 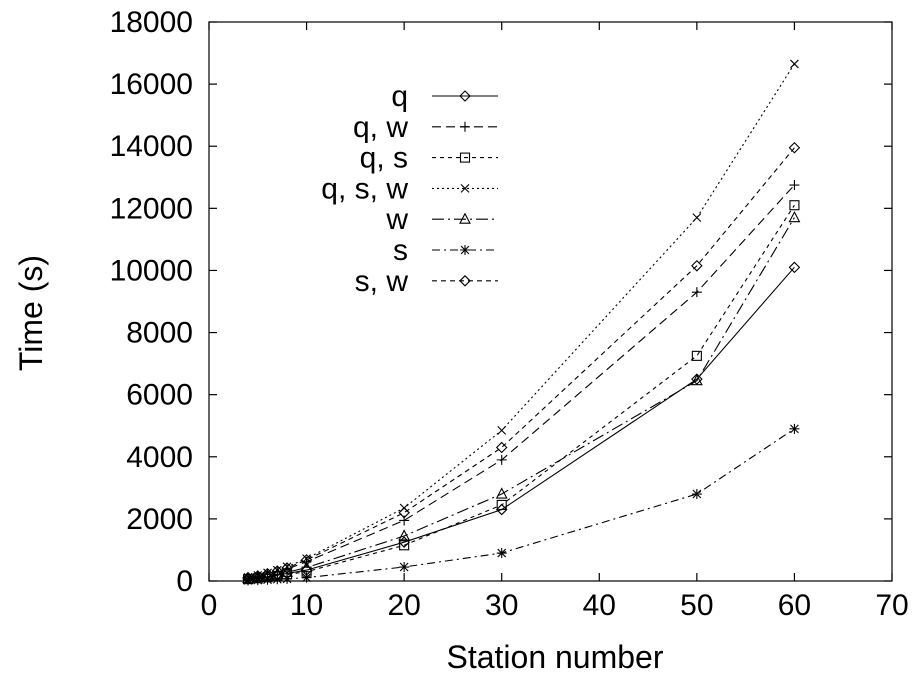 I want to click on x-tick-label: 70, so click(x=891, y=605).